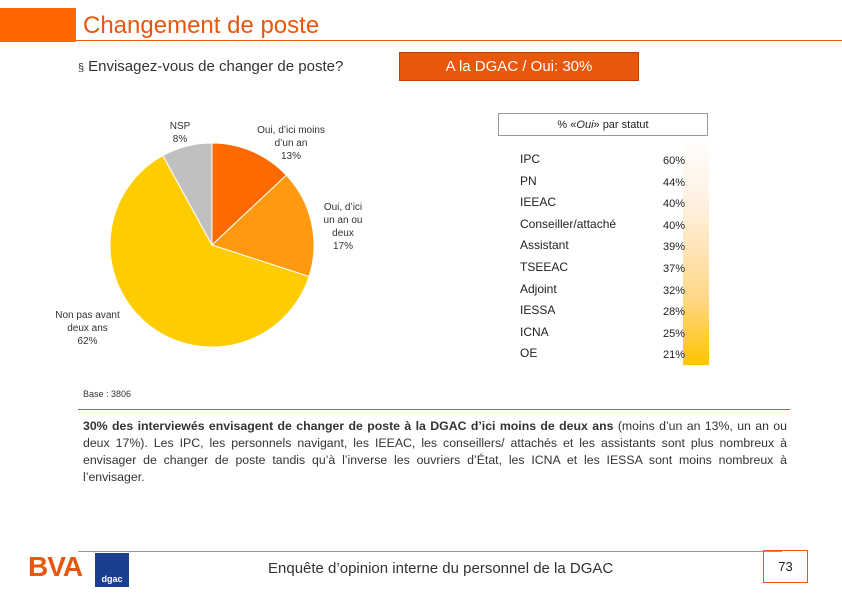  Describe the element at coordinates (112, 570) in the screenshot. I see `dgac-logo: dgac` at that location.